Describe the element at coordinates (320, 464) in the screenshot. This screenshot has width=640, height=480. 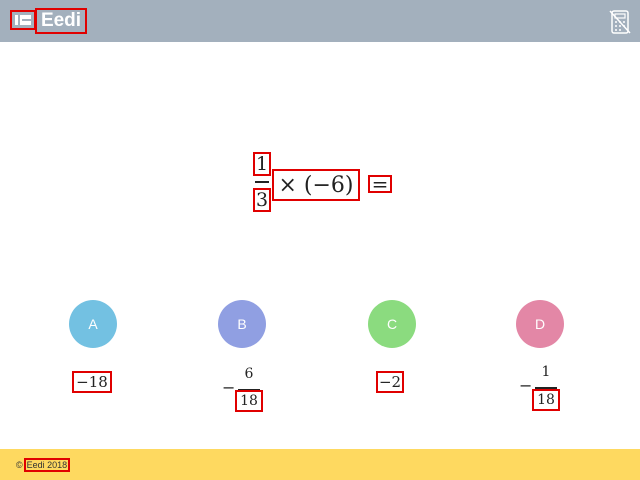
I see `footer: © Eedi 2018` at that location.